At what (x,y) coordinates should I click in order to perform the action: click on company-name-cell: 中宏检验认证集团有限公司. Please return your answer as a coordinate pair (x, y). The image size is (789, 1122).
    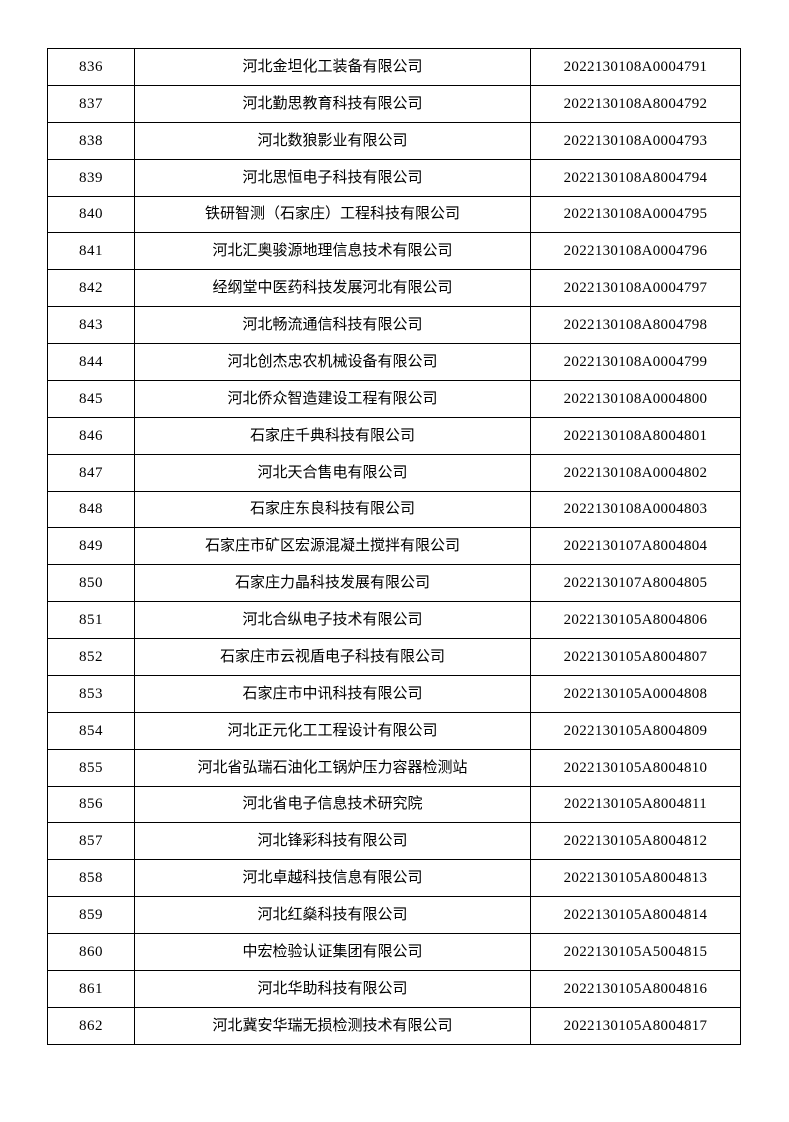
    Looking at the image, I should click on (332, 952).